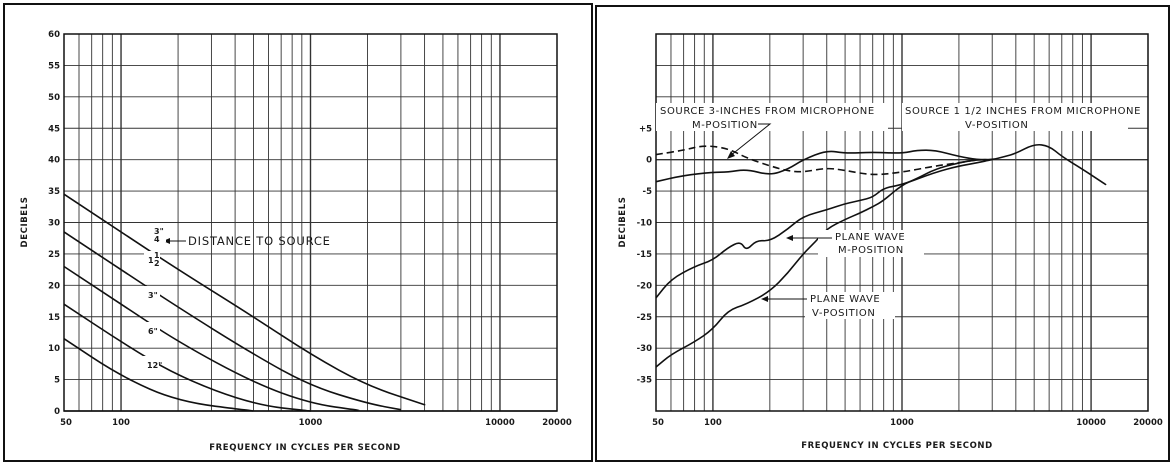 The width and height of the screenshot is (1173, 471). What do you see at coordinates (54, 192) in the screenshot?
I see `y-tick-label: 35` at bounding box center [54, 192].